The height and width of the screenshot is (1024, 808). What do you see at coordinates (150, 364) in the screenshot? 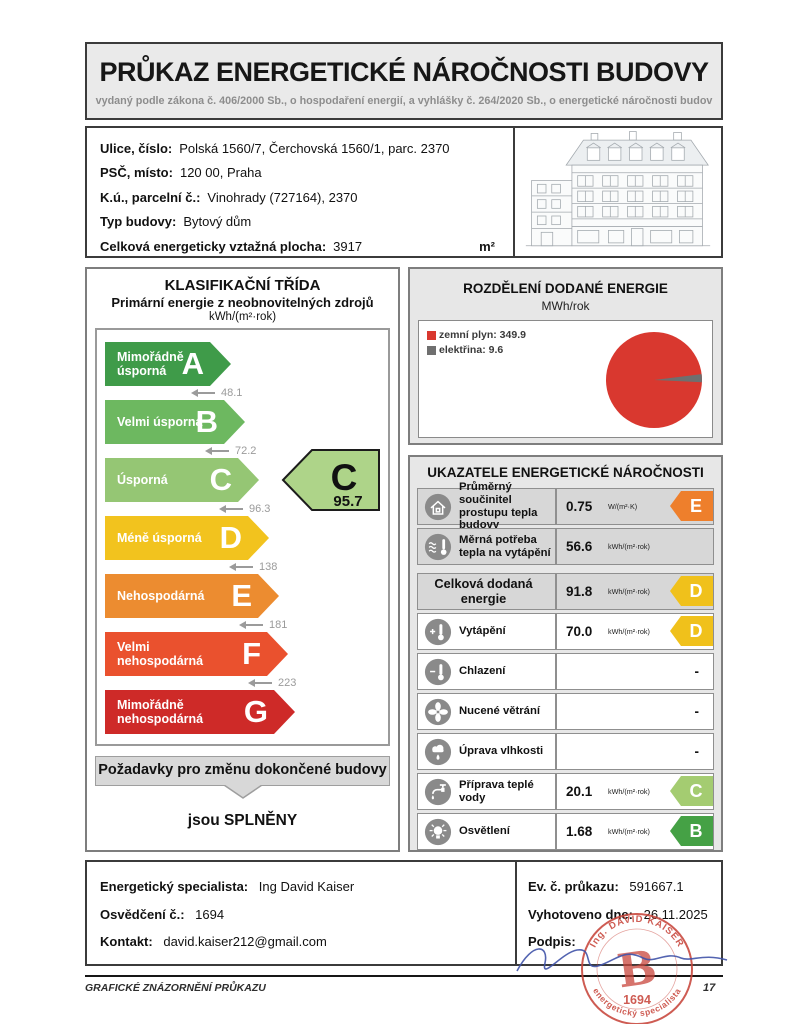
I see `class-label: Mimořádně úsporná` at bounding box center [150, 364].